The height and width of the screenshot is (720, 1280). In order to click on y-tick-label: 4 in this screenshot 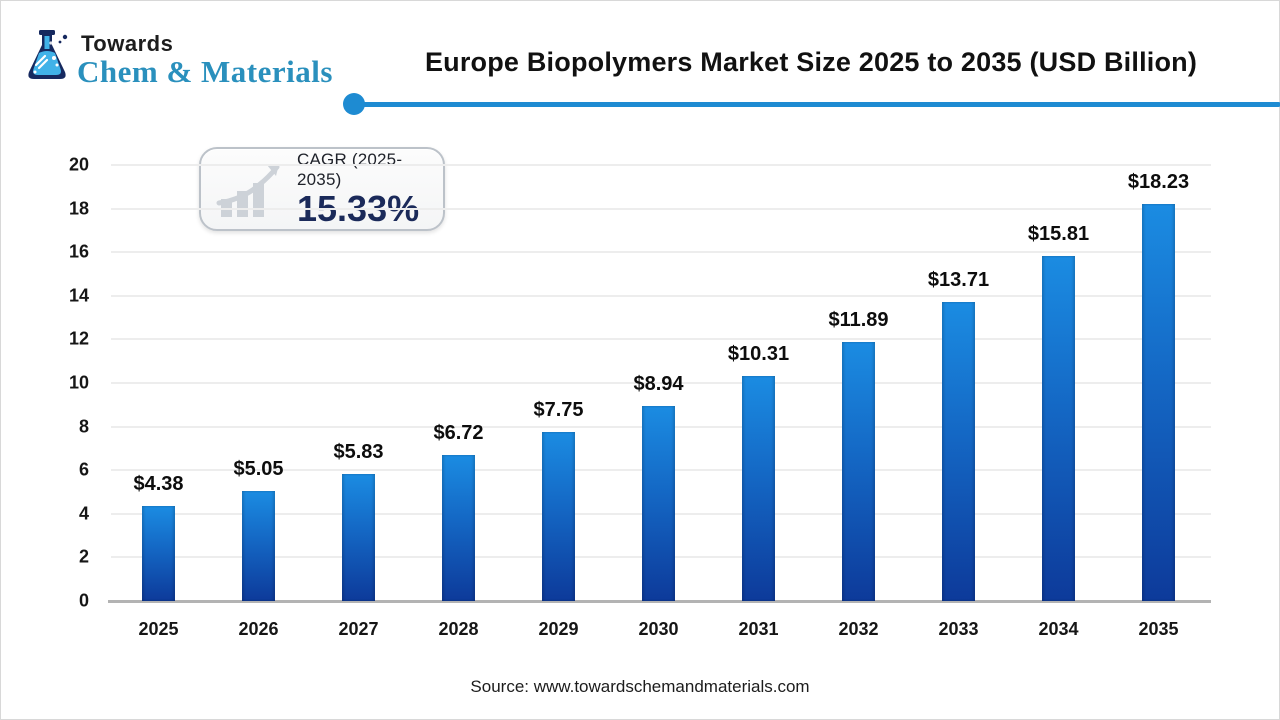, I will do `click(83, 513)`.